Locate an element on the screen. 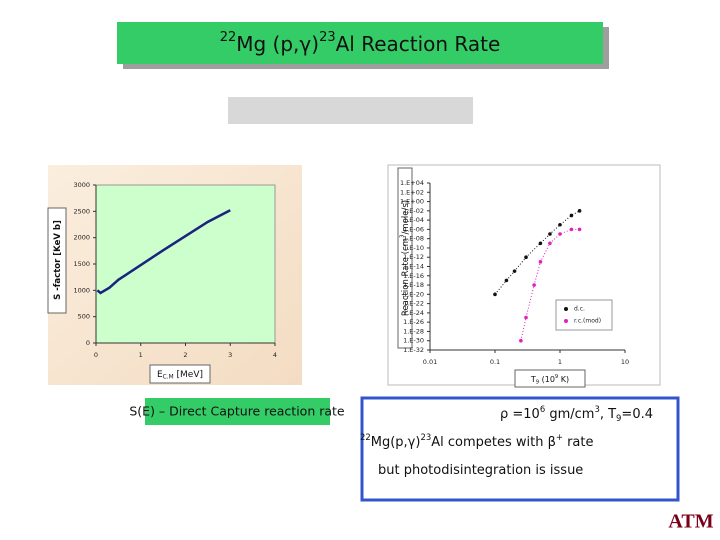  slide-title: 22Mg (p,γ)23Al Reaction Rate is located at coordinates (360, 43).